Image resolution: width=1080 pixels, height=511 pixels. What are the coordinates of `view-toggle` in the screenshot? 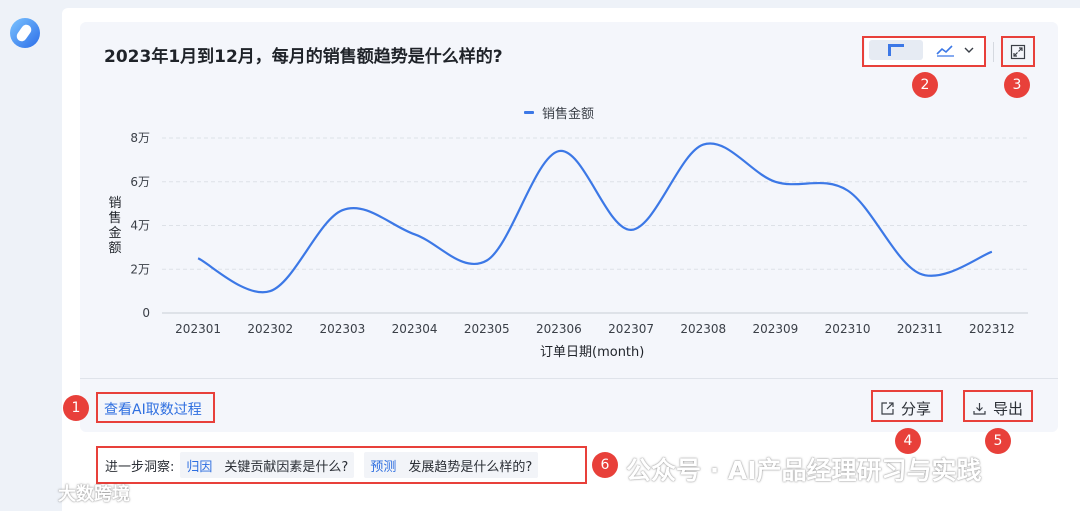 It's located at (925, 52).